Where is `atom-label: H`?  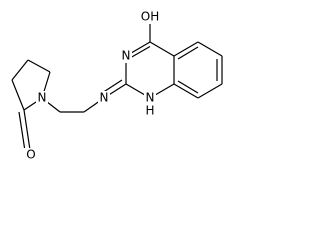 atom-label: H is located at coordinates (149, 111).